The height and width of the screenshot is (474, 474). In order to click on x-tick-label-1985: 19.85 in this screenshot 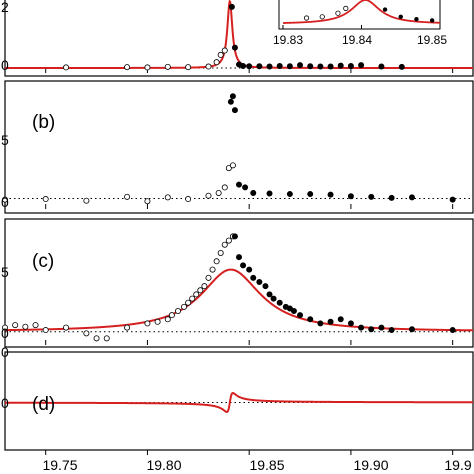, I will do `click(266, 465)`.